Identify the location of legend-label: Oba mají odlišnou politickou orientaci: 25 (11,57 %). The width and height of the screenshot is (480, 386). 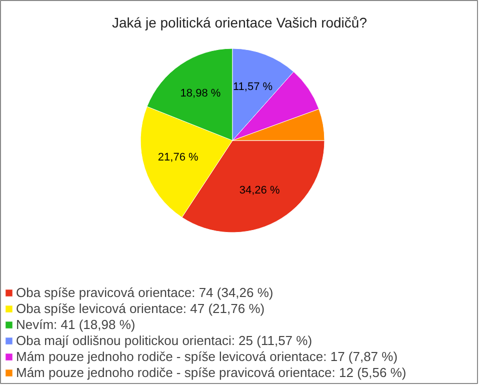
(164, 340).